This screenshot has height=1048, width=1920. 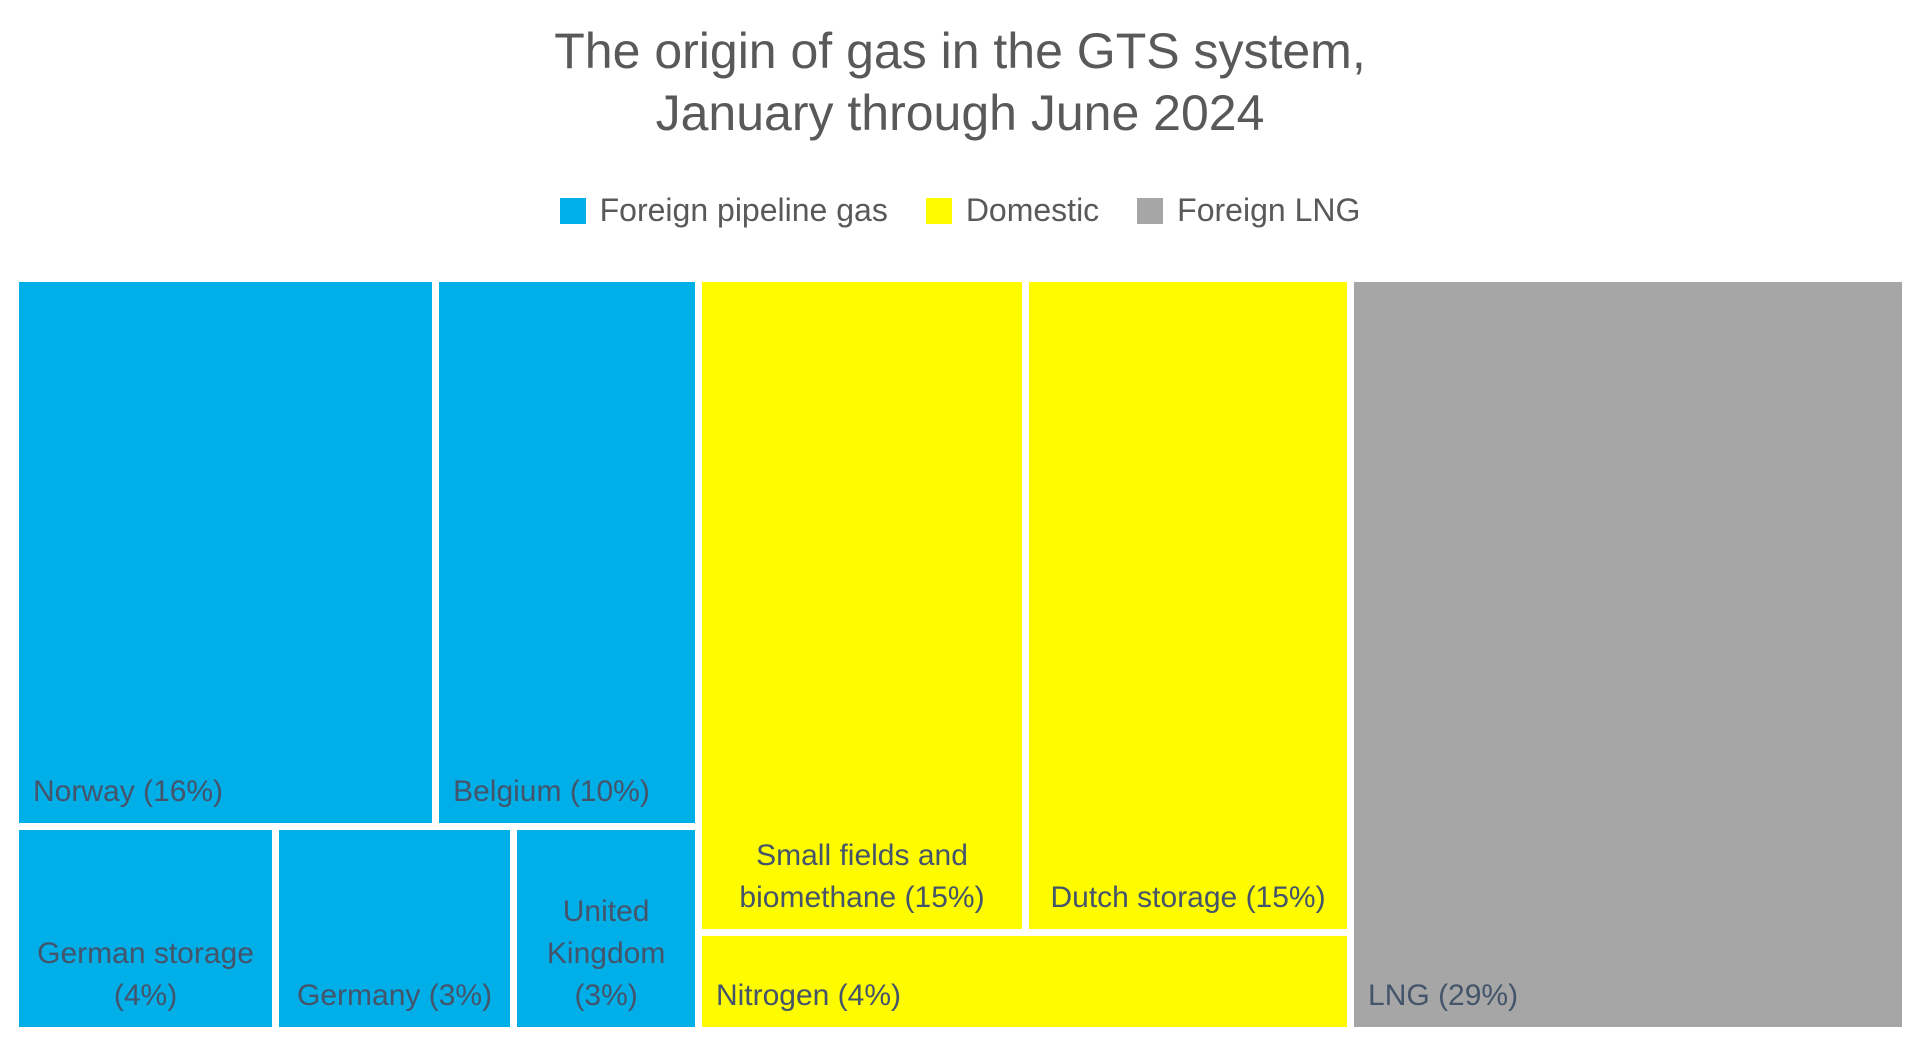 What do you see at coordinates (567, 553) in the screenshot?
I see `treemap-tile-belgium: Belgium (10%)` at bounding box center [567, 553].